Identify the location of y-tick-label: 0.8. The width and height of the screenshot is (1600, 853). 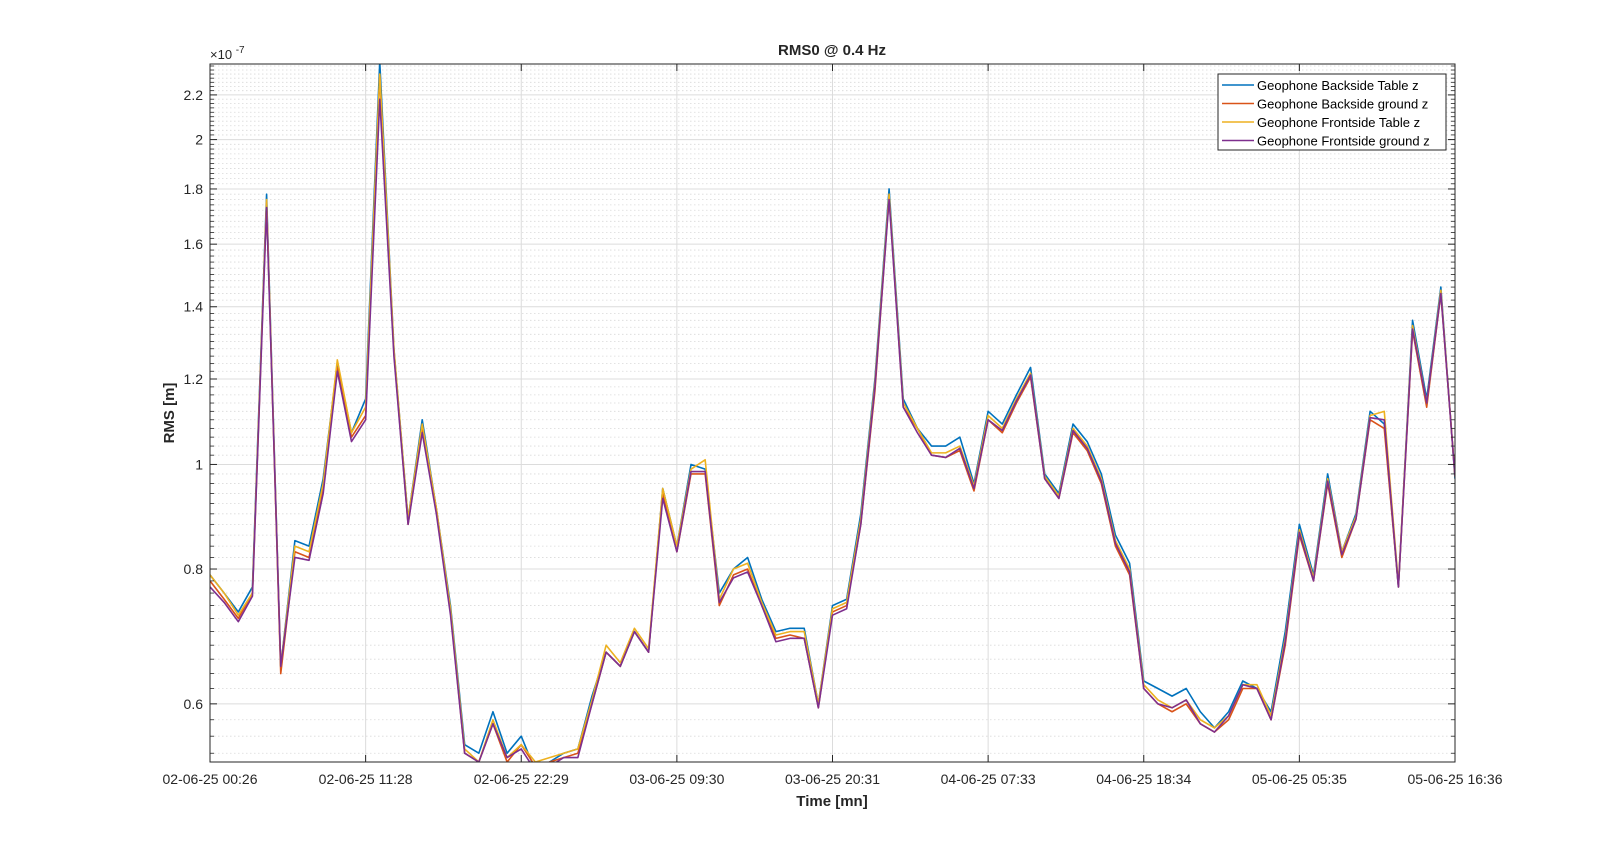
(194, 569).